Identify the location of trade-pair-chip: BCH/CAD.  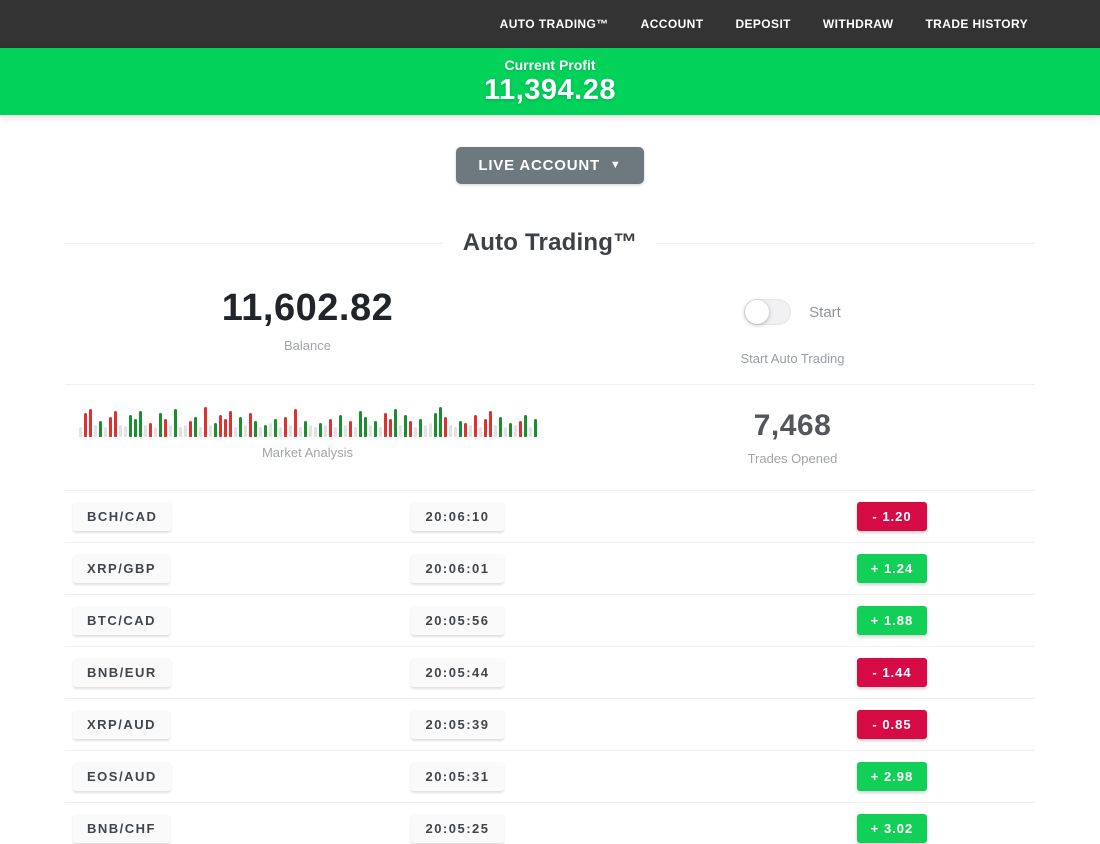
(122, 516).